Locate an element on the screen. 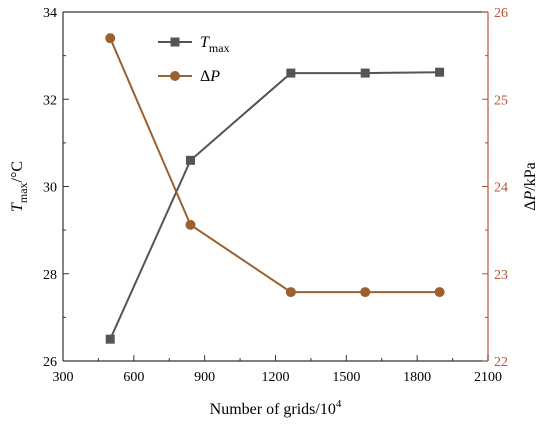  x-axis: 300 600 900 1200 1500 1800 2100 is located at coordinates (277, 370).